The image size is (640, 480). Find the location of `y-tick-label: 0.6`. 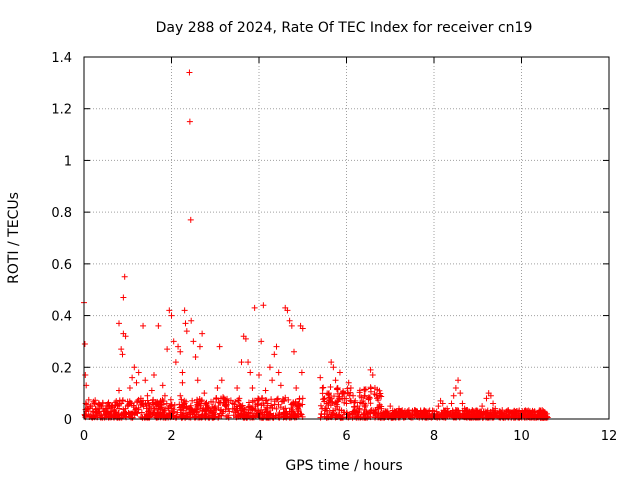

y-tick-label: 0.6 is located at coordinates (61, 265).